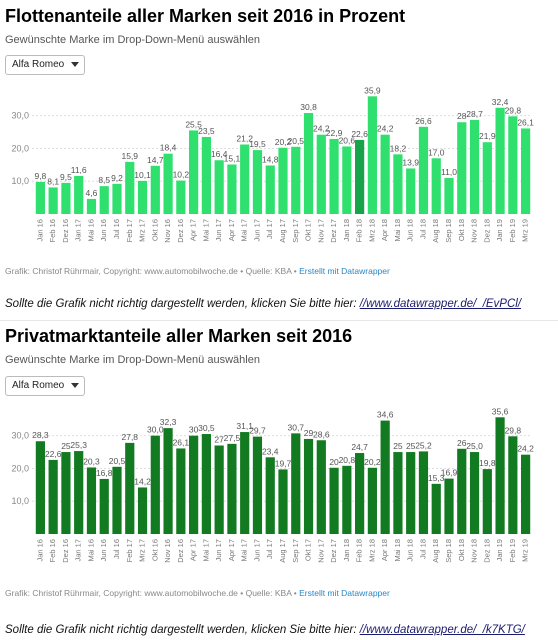 The width and height of the screenshot is (558, 640). Describe the element at coordinates (333, 551) in the screenshot. I see `x-tick-label: Dez 17` at that location.